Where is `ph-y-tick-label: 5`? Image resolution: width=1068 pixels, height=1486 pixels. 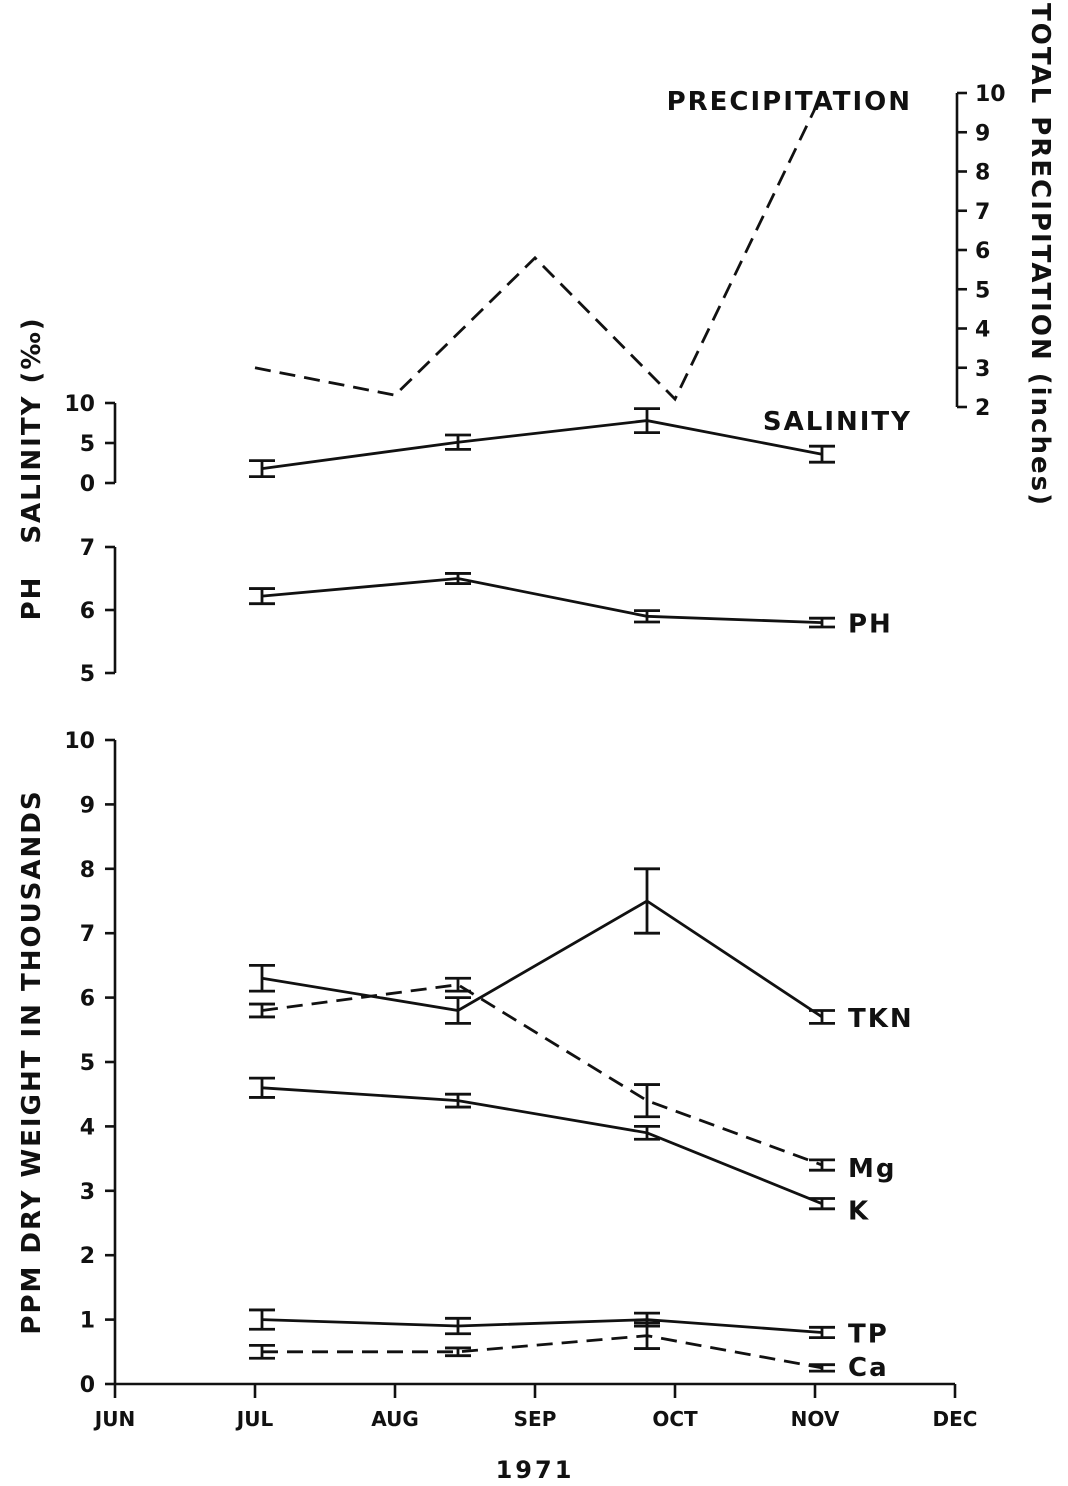 ph-y-tick-label: 5 is located at coordinates (87, 674).